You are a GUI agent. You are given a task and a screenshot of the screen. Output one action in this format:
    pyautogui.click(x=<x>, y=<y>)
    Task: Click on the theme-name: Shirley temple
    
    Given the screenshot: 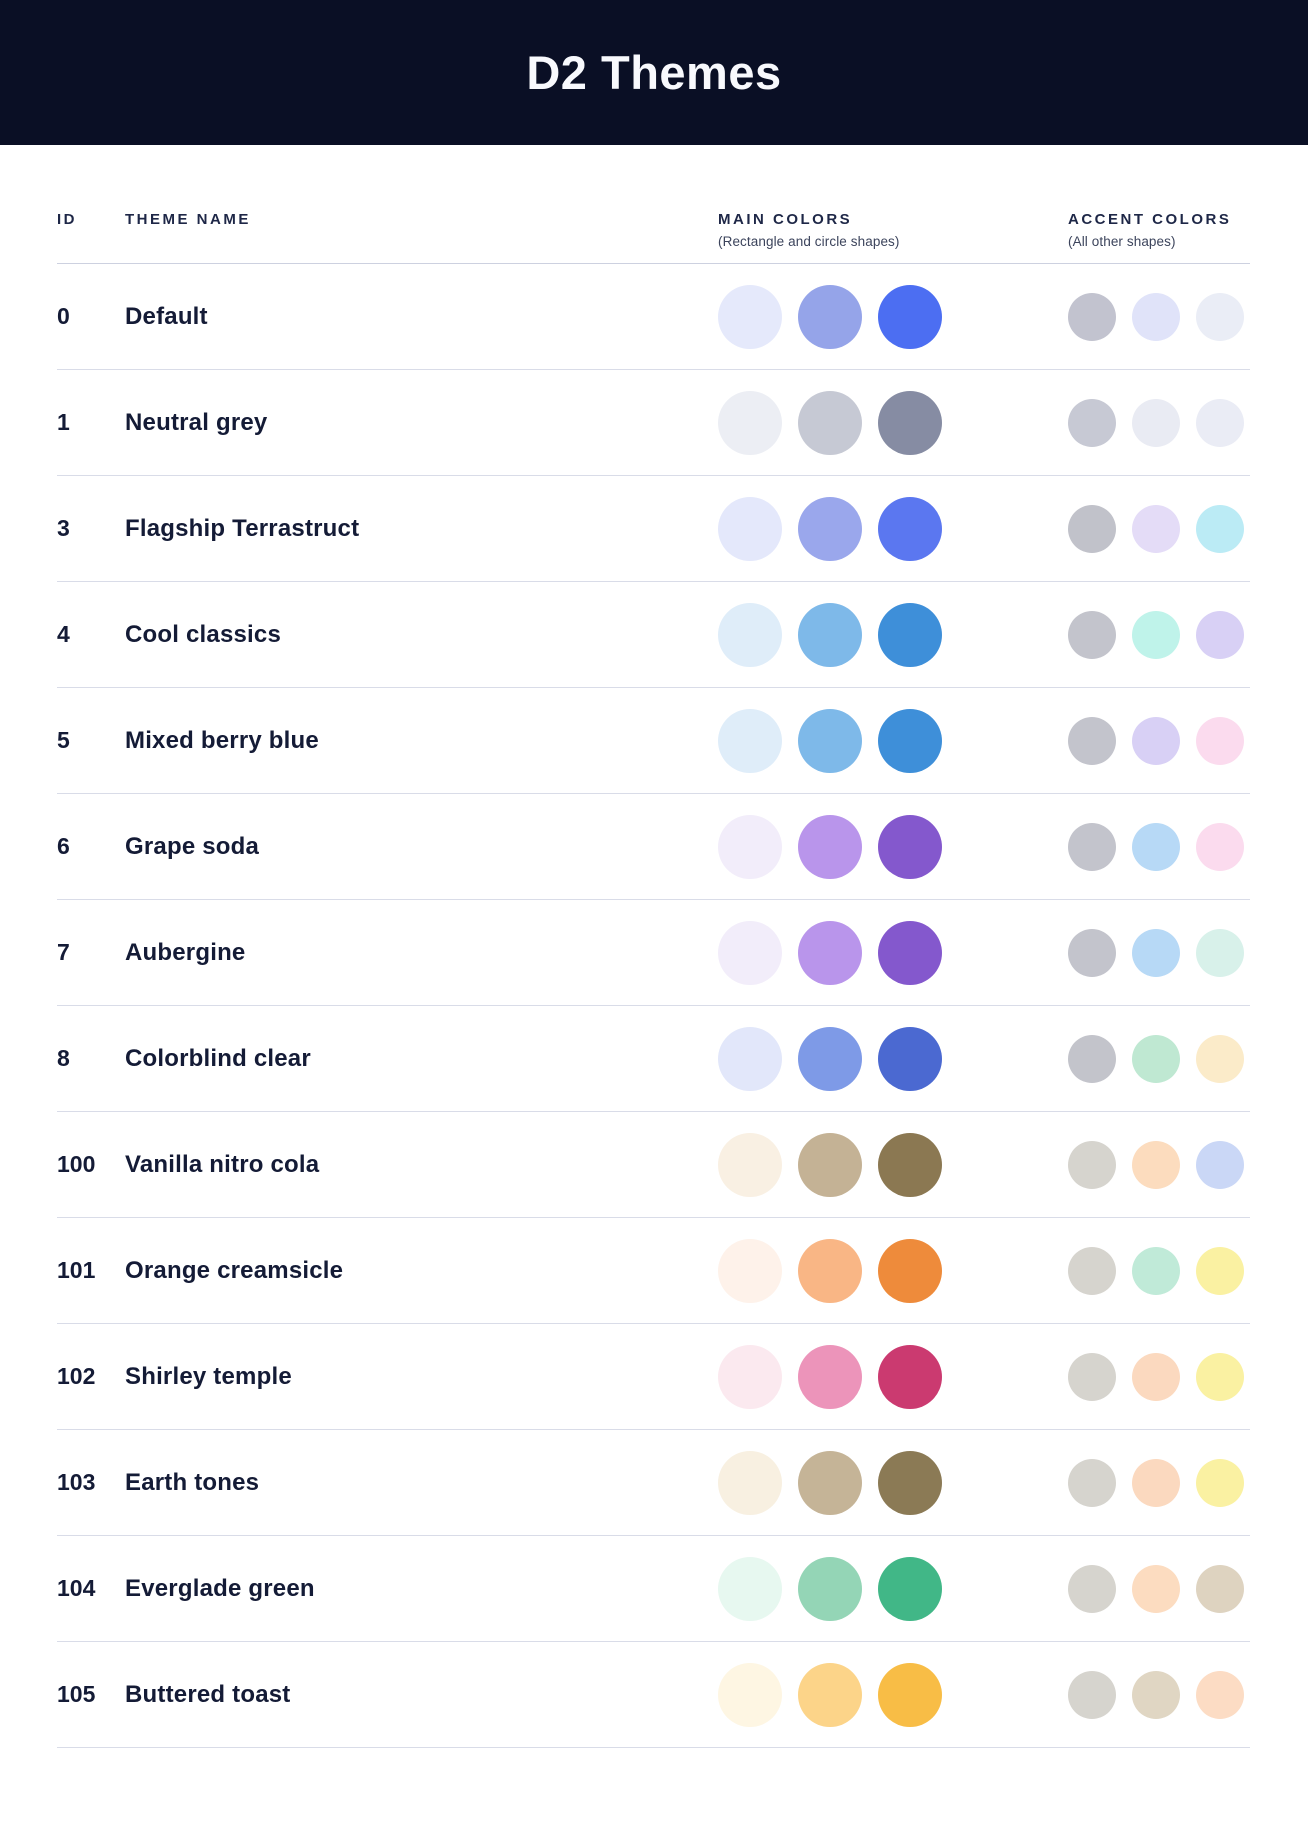 What is the action you would take?
    pyautogui.click(x=208, y=1376)
    